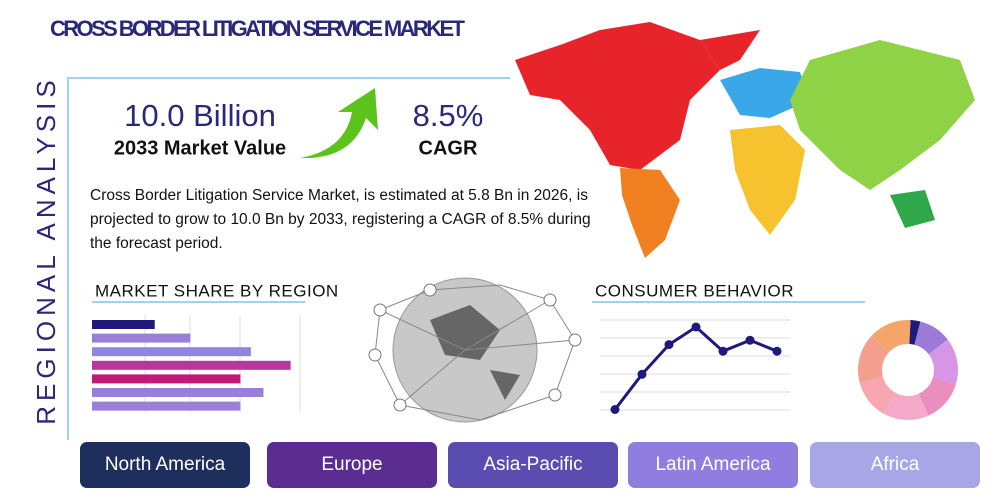  What do you see at coordinates (339, 123) in the screenshot?
I see `growth-arrow` at bounding box center [339, 123].